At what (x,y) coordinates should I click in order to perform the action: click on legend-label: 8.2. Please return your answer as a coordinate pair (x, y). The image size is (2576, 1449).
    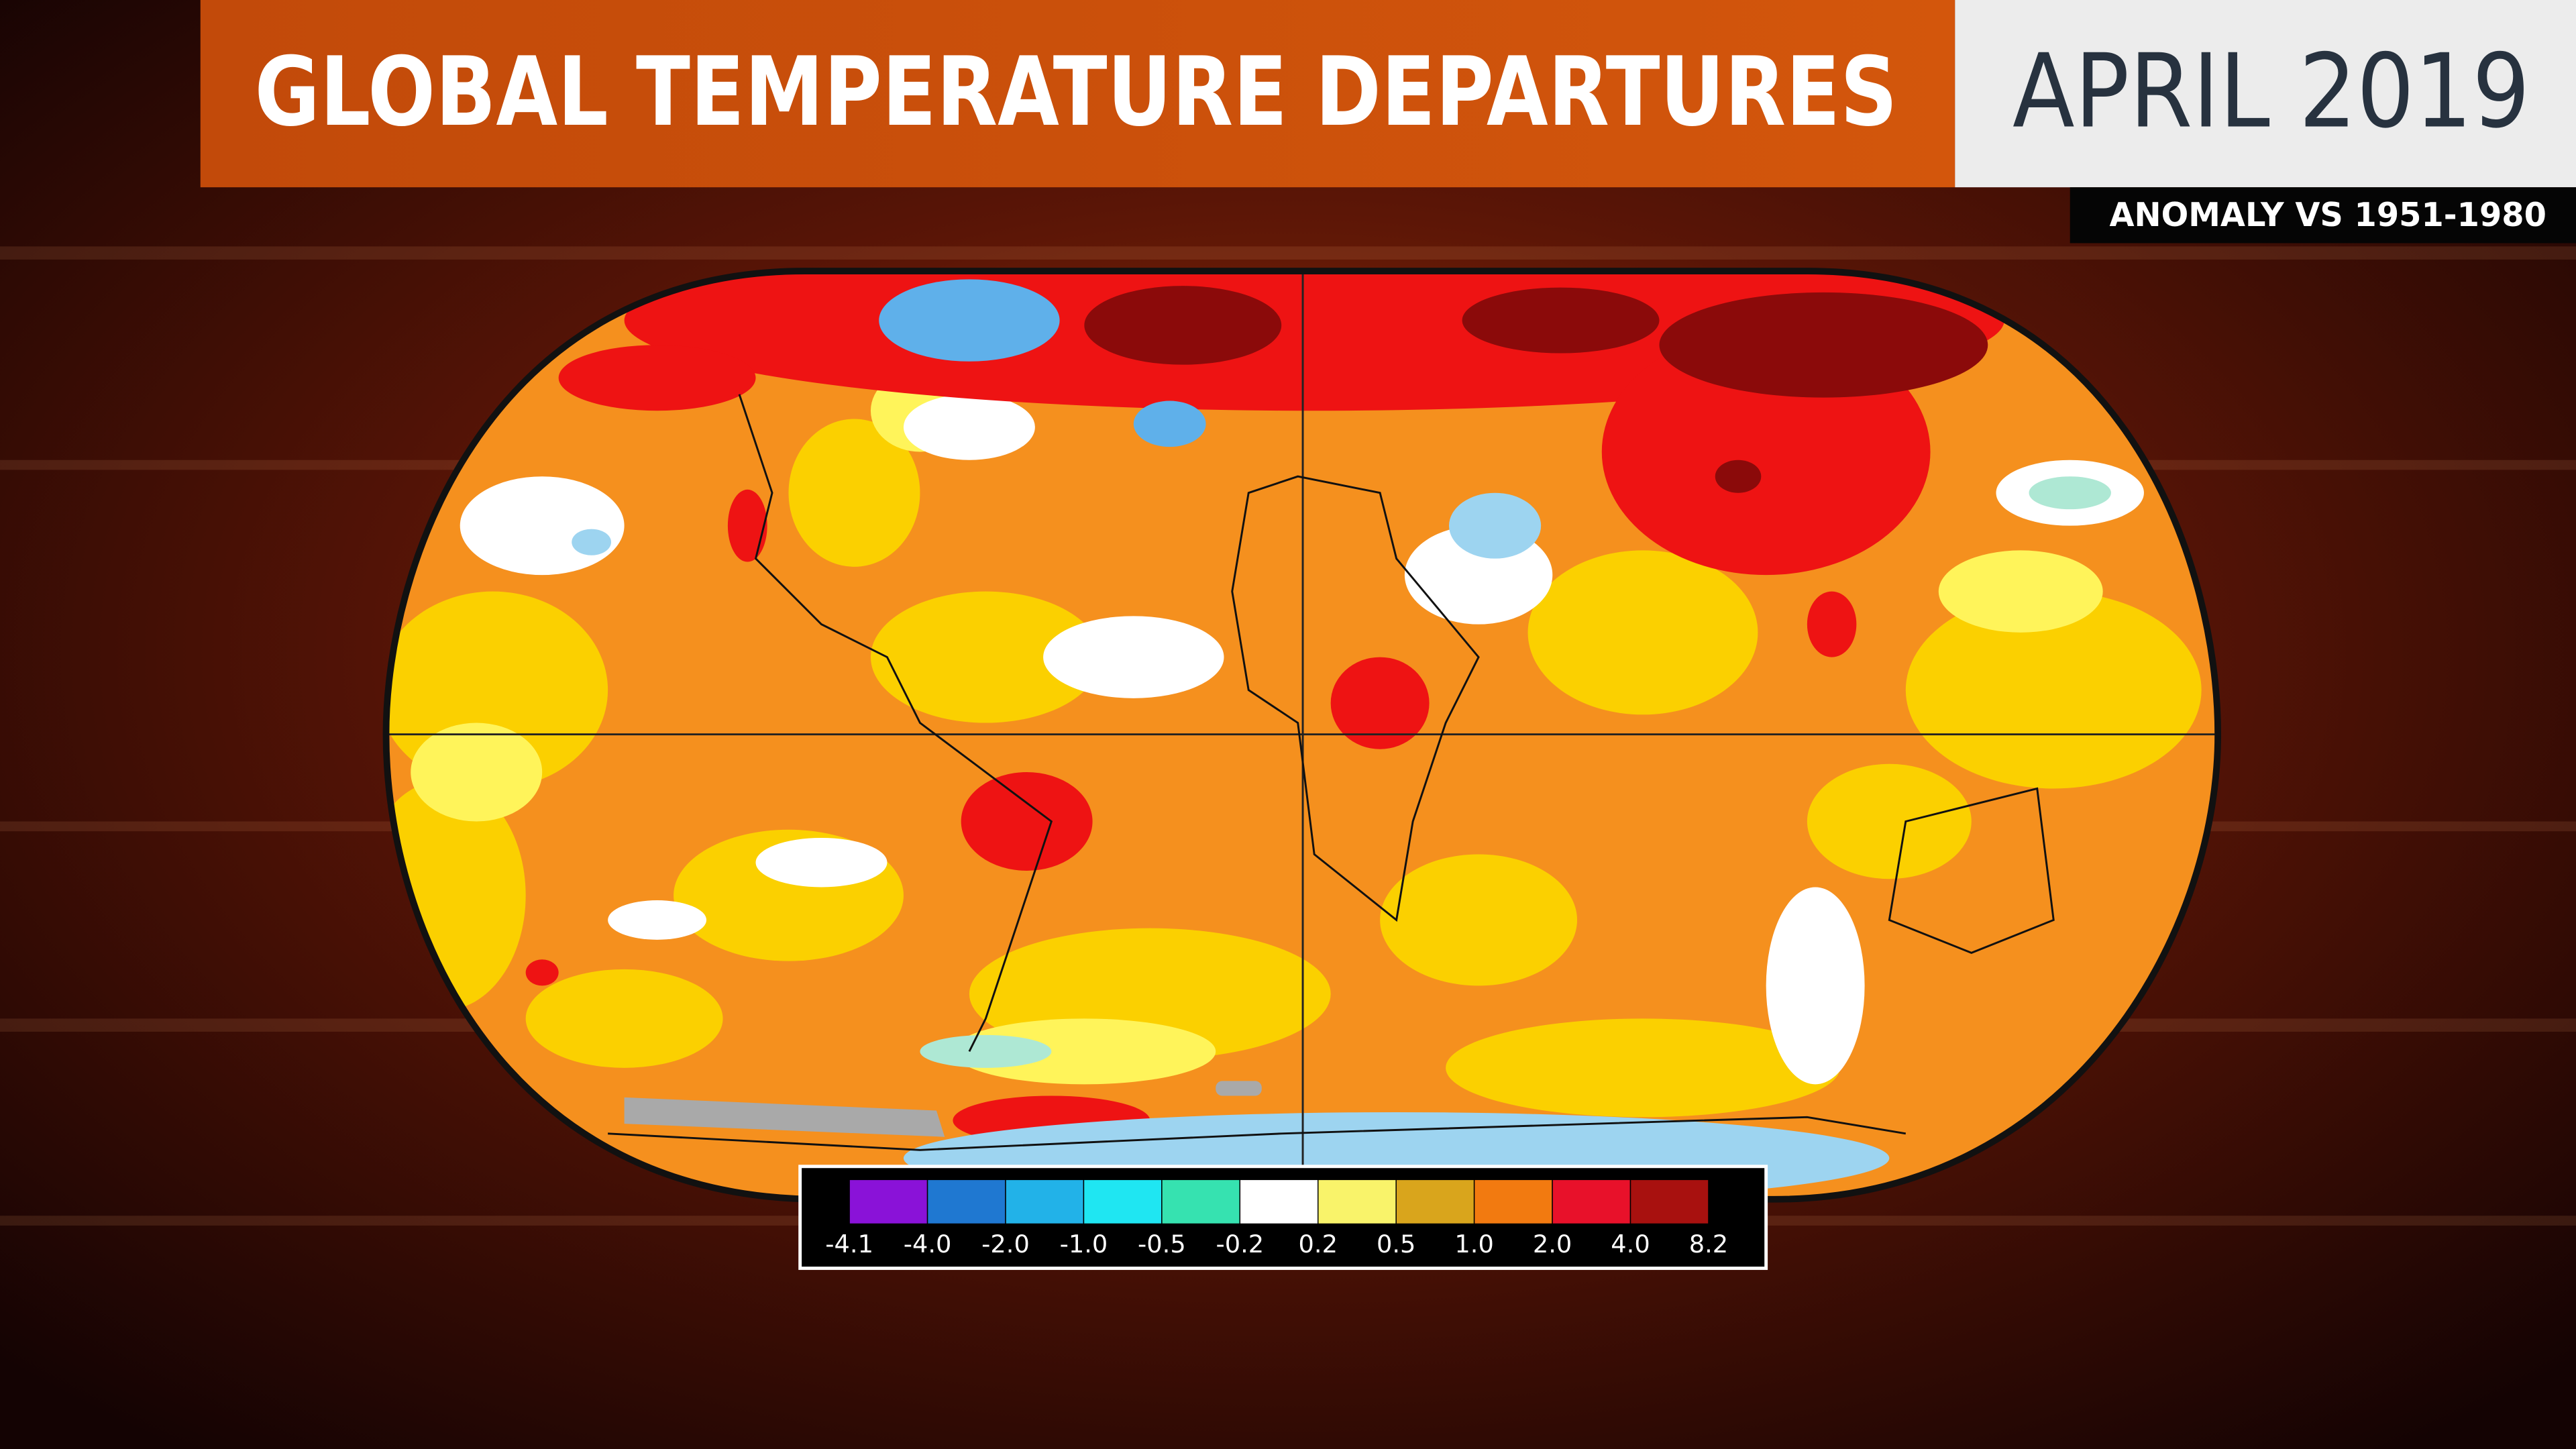
    Looking at the image, I should click on (1708, 1244).